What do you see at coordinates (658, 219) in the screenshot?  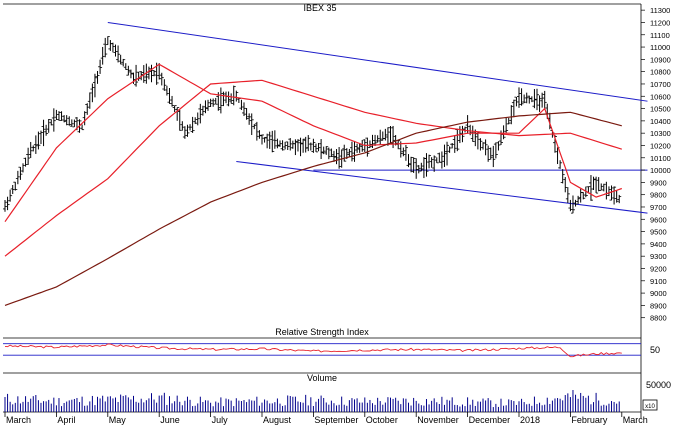 I see `y-tick-label: 9600` at bounding box center [658, 219].